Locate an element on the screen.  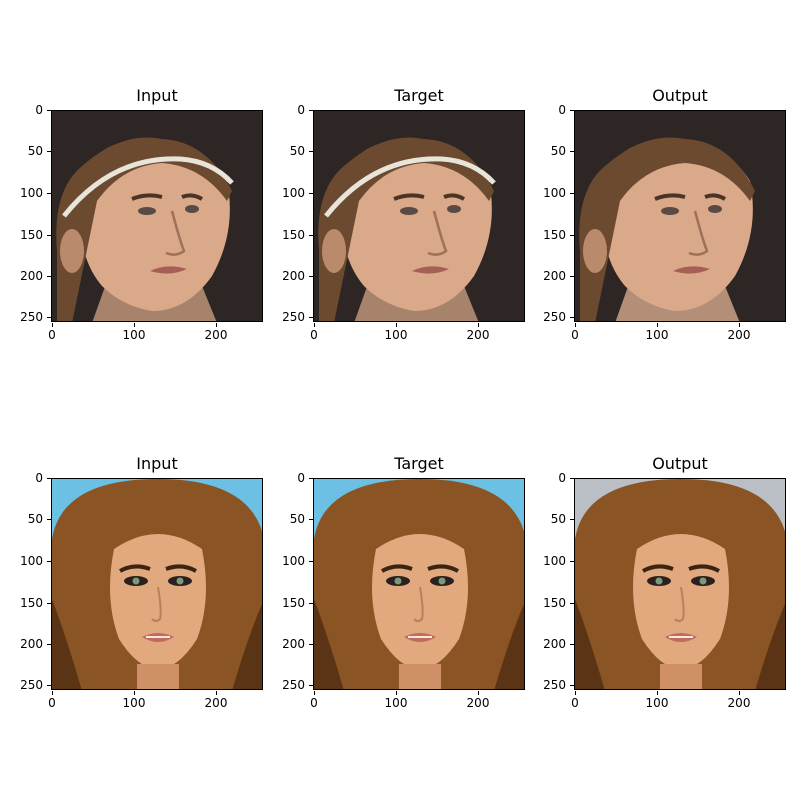
panel-1-1: Target 0 50 100 150 200 250 0 100 200 is located at coordinates (403, 582).